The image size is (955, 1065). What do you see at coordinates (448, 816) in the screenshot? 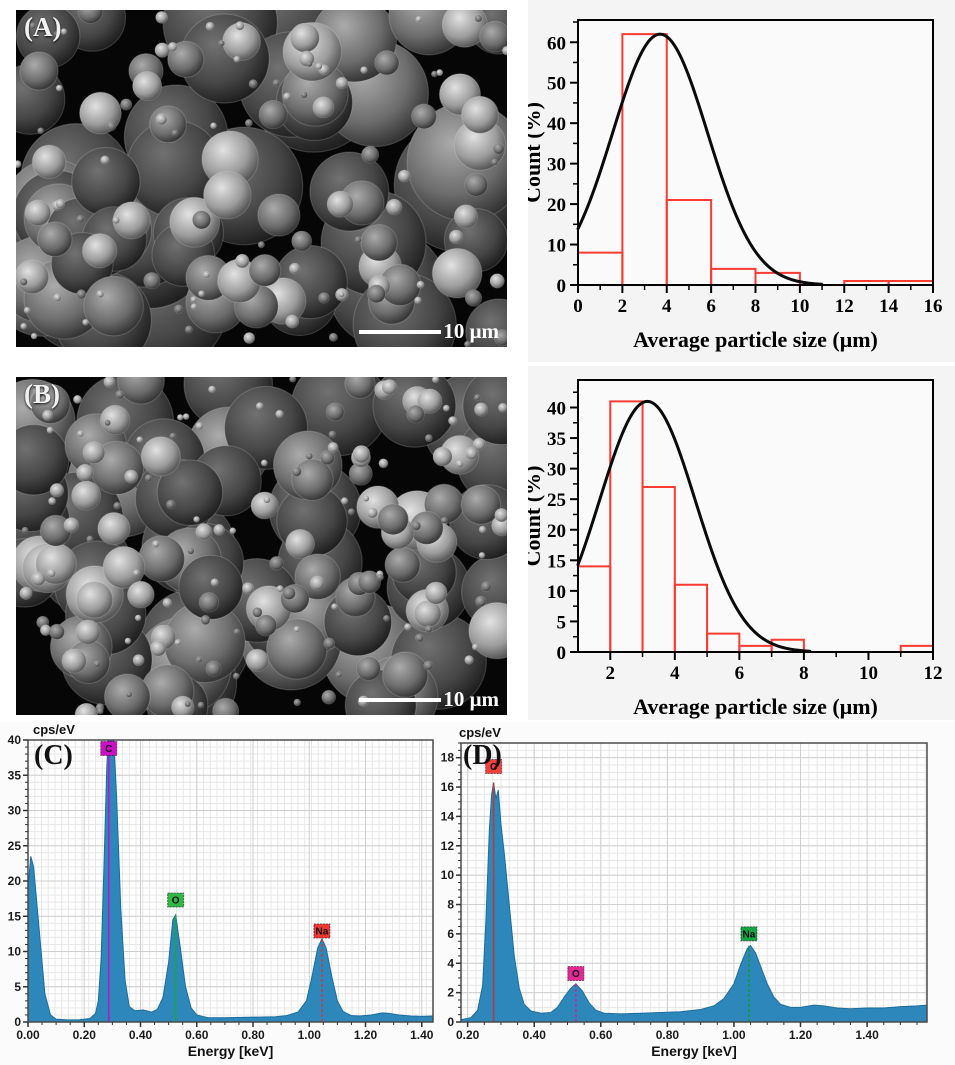
I see `svg-text: 14` at bounding box center [448, 816].